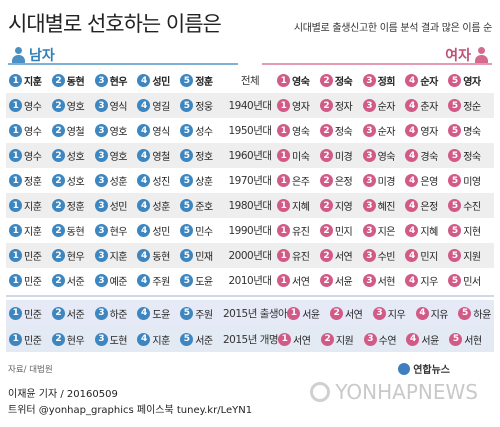 This screenshot has width=500, height=427. Describe the element at coordinates (158, 255) in the screenshot. I see `male-name-cell: 4 동현` at that location.